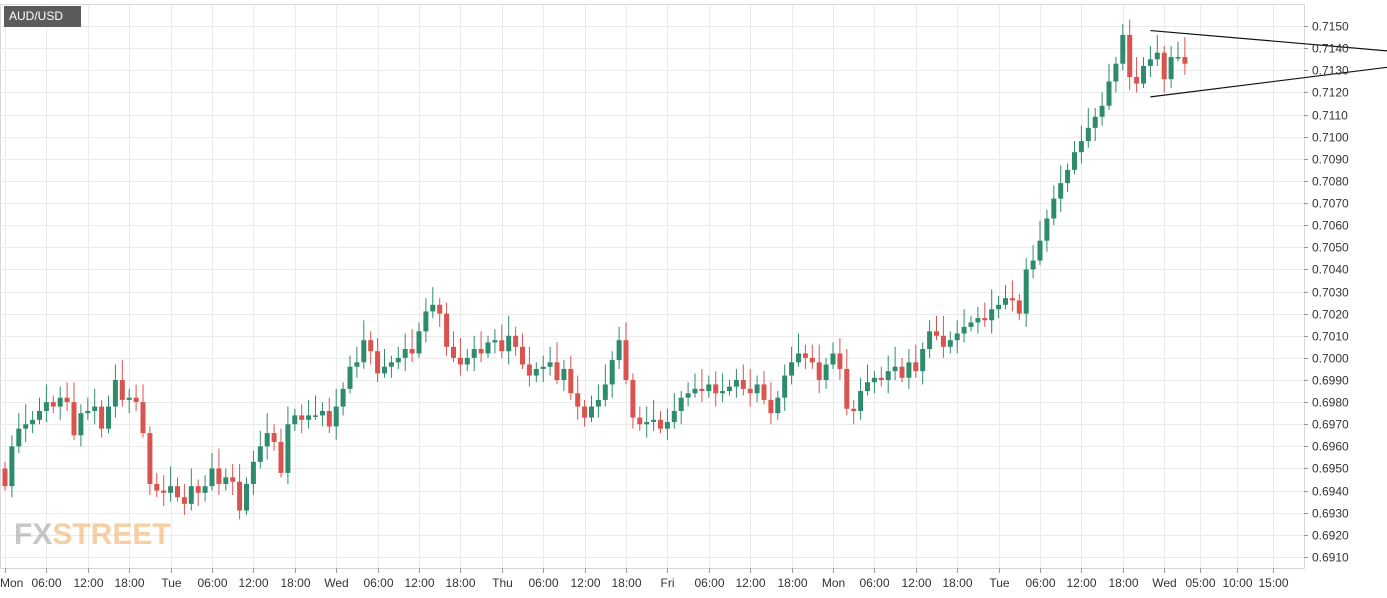 The height and width of the screenshot is (598, 1387). What do you see at coordinates (1268, 82) in the screenshot?
I see `triangle-lower-line` at bounding box center [1268, 82].